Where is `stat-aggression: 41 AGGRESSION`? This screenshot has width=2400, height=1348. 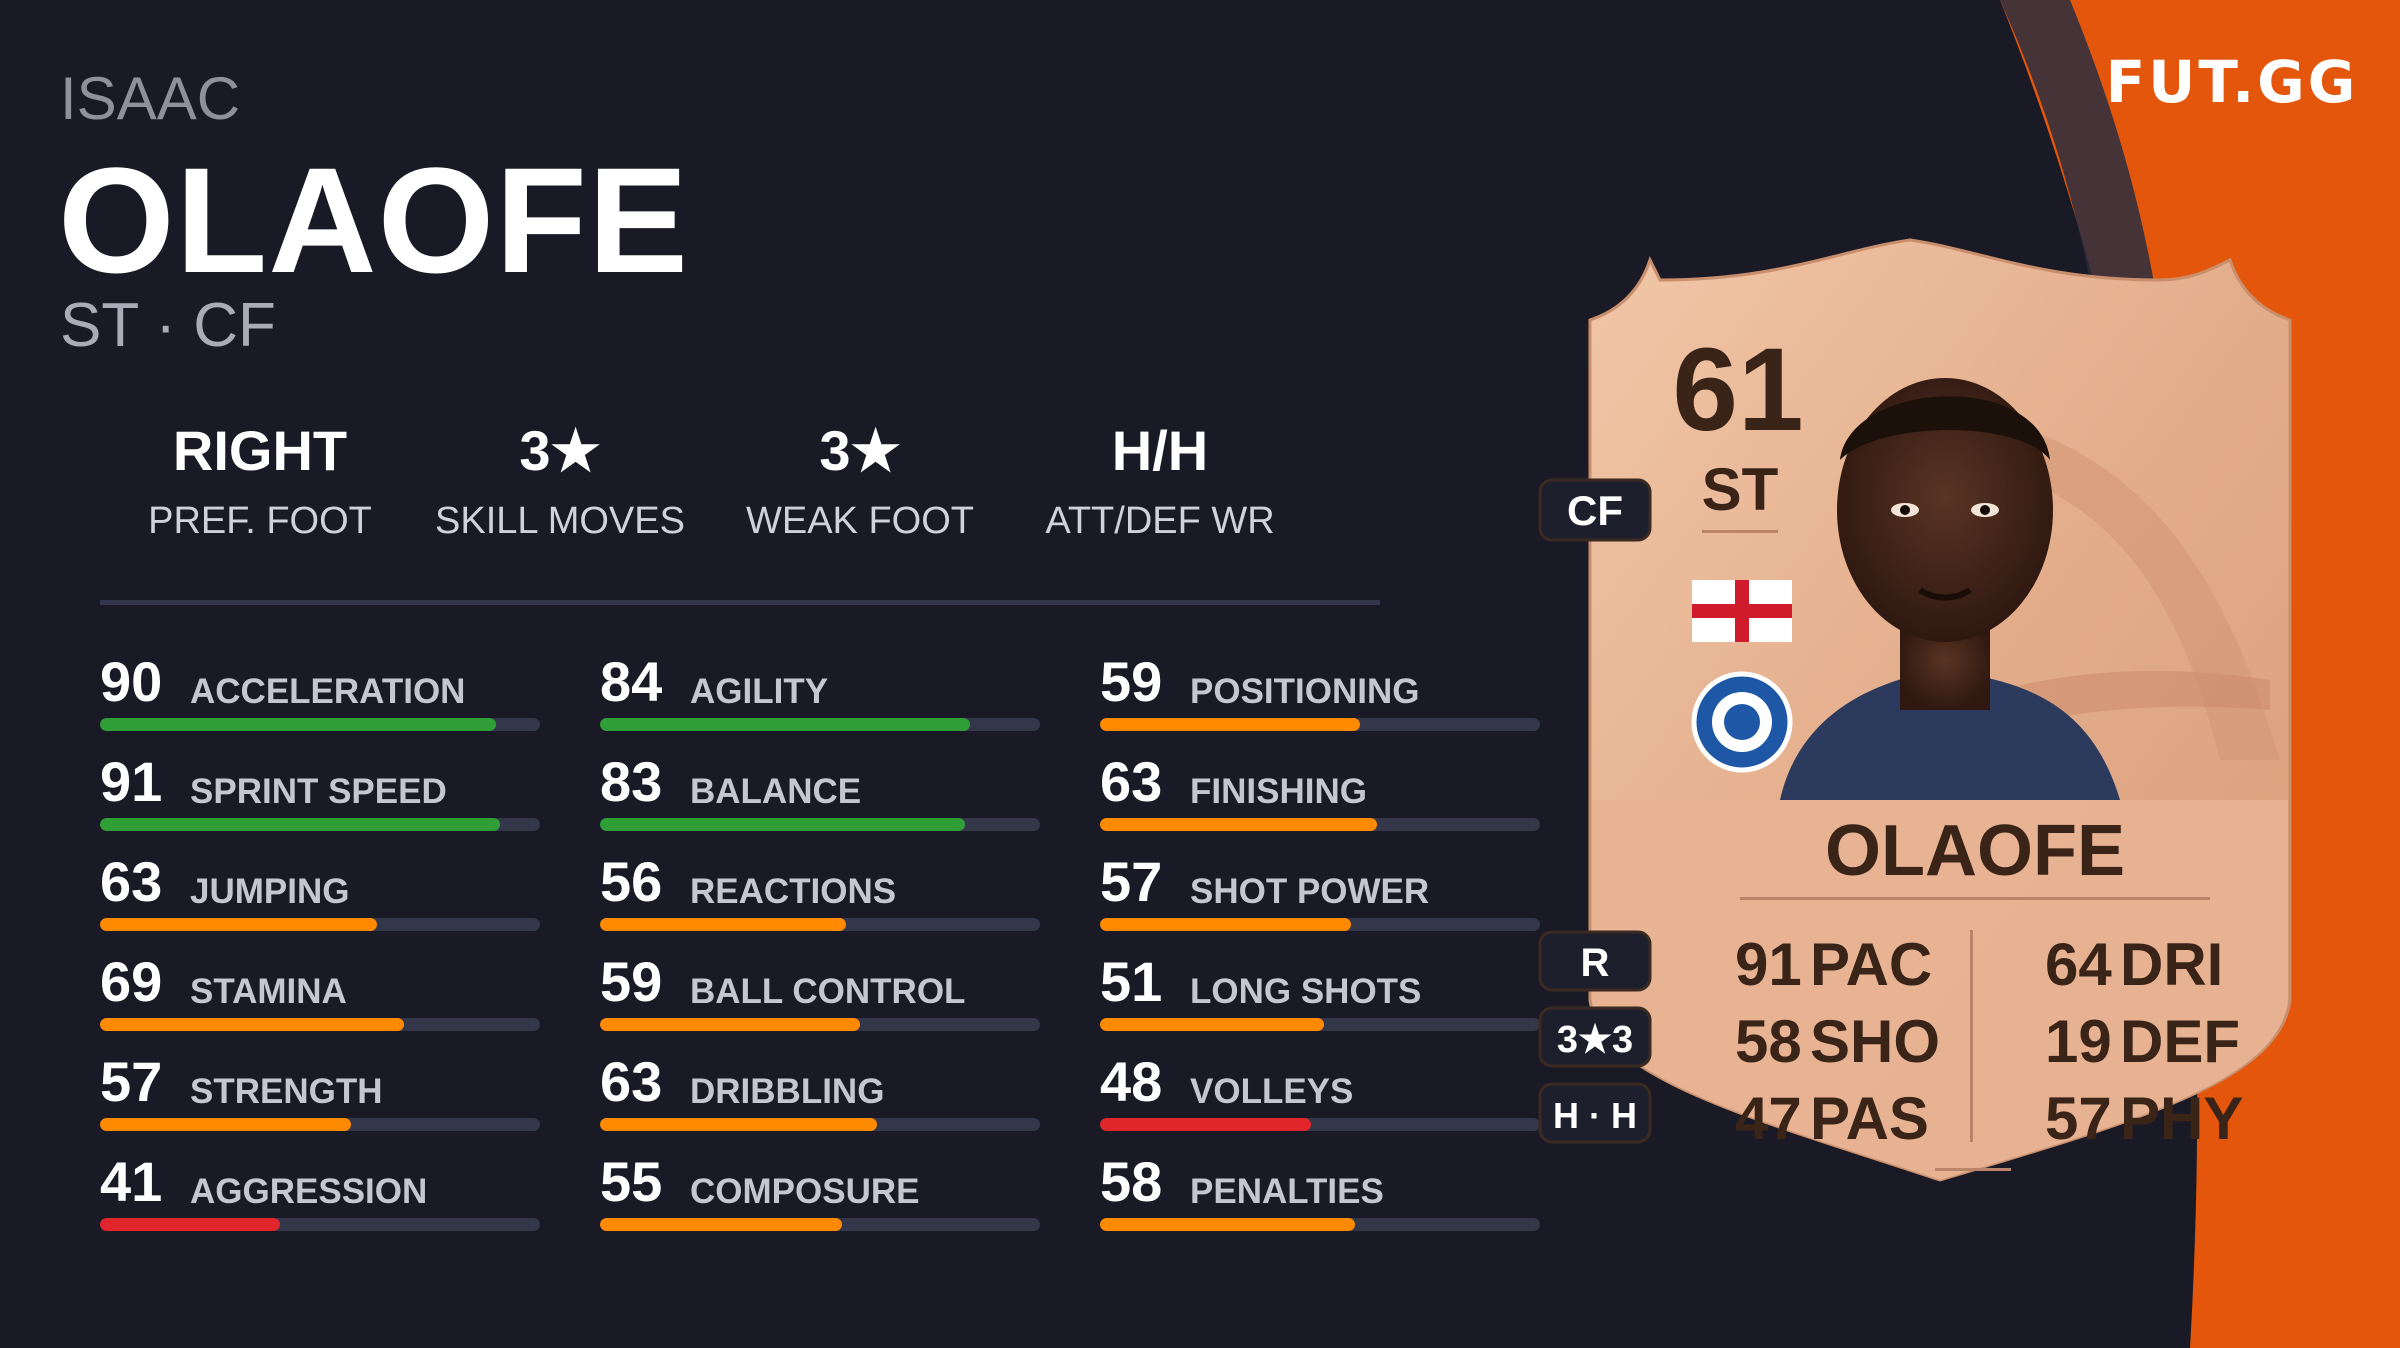 stat-aggression: 41 AGGRESSION is located at coordinates (320, 1190).